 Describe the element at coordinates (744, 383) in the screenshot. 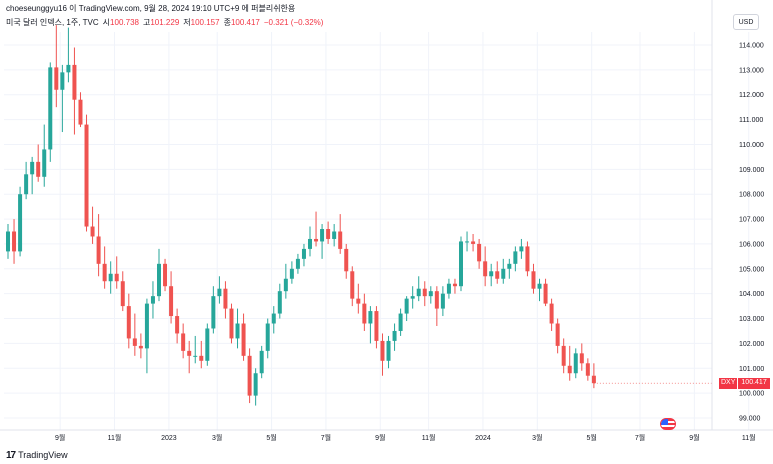

I see `last-price-tag: DXY 100.417` at that location.